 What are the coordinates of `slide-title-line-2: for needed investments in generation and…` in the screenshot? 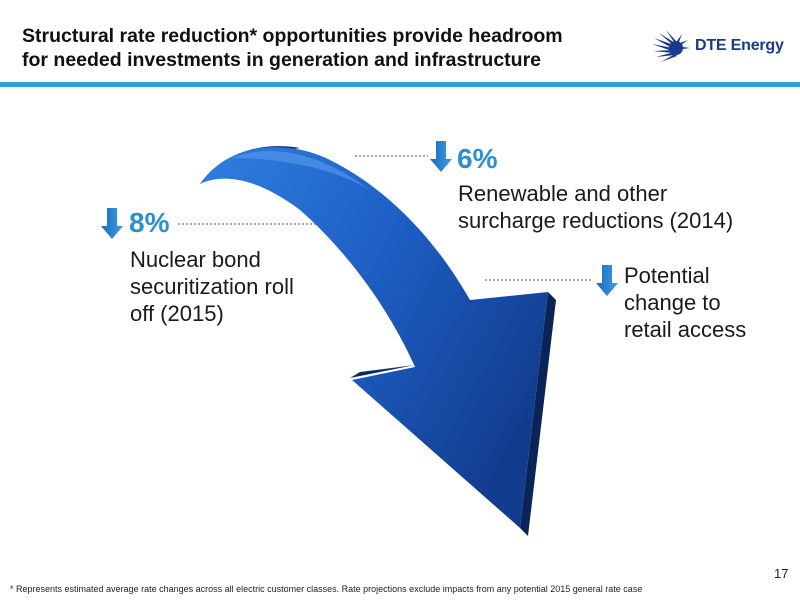 It's located at (282, 60).